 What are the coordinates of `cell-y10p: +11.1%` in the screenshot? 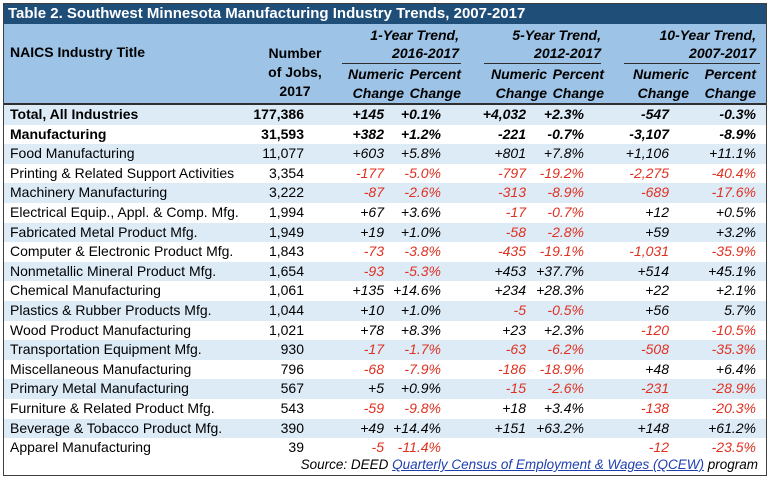 It's located at (732, 153).